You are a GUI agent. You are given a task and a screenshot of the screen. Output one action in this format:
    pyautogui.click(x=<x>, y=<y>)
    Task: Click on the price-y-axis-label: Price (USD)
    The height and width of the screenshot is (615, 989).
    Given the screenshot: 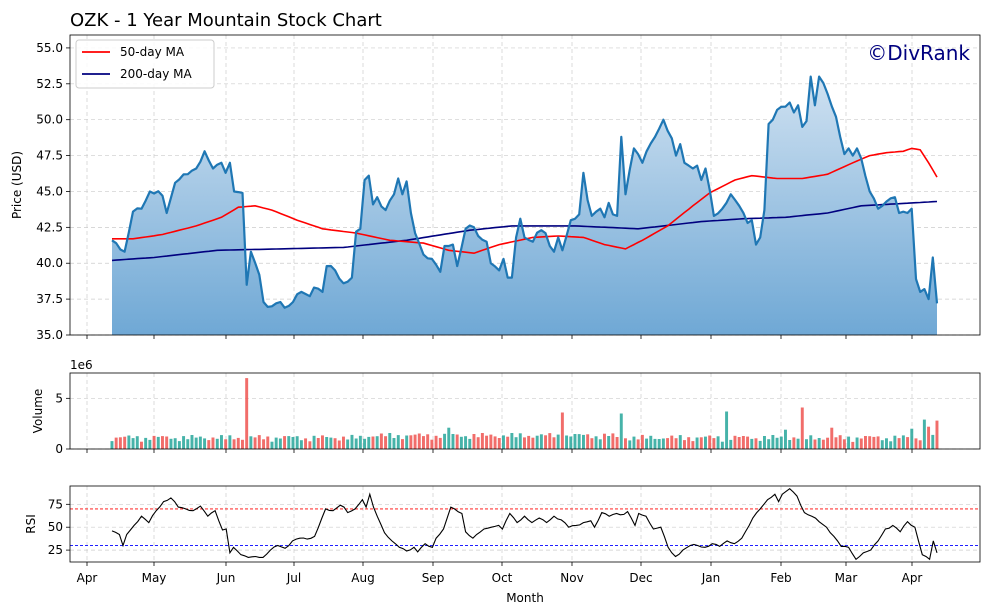 What is the action you would take?
    pyautogui.click(x=17, y=185)
    